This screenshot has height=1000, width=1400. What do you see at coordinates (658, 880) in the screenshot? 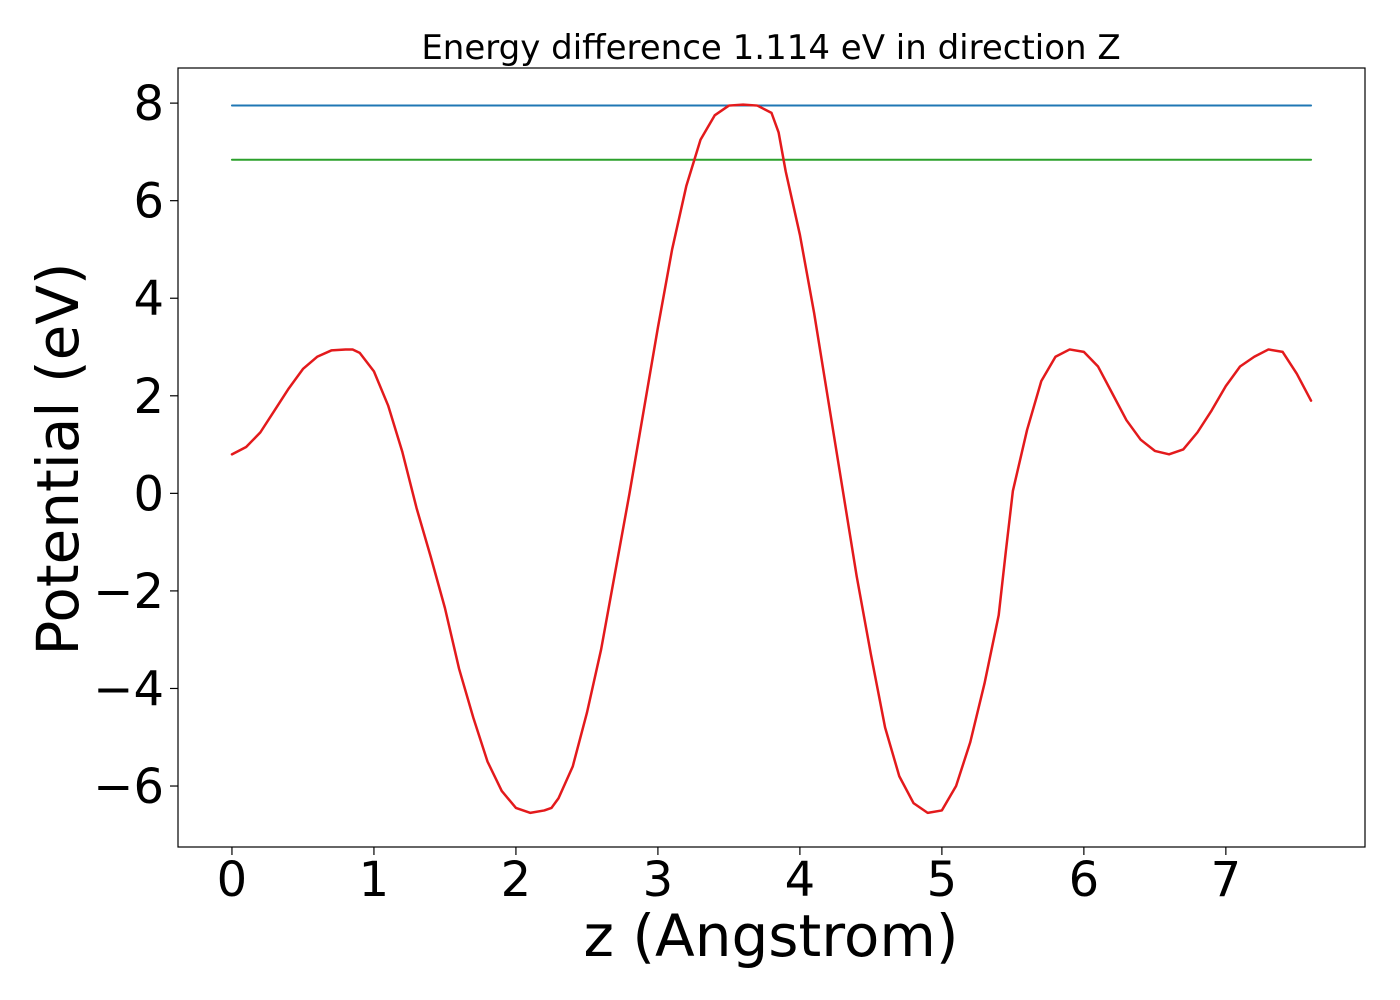
I see `x-tick-label-3: 3` at bounding box center [658, 880].